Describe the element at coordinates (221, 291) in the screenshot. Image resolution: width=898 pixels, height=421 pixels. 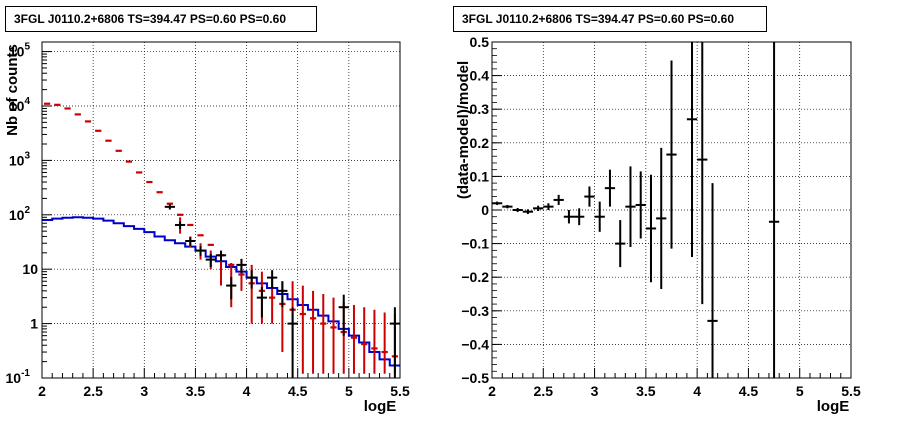
I see `left-model-background-step` at that location.